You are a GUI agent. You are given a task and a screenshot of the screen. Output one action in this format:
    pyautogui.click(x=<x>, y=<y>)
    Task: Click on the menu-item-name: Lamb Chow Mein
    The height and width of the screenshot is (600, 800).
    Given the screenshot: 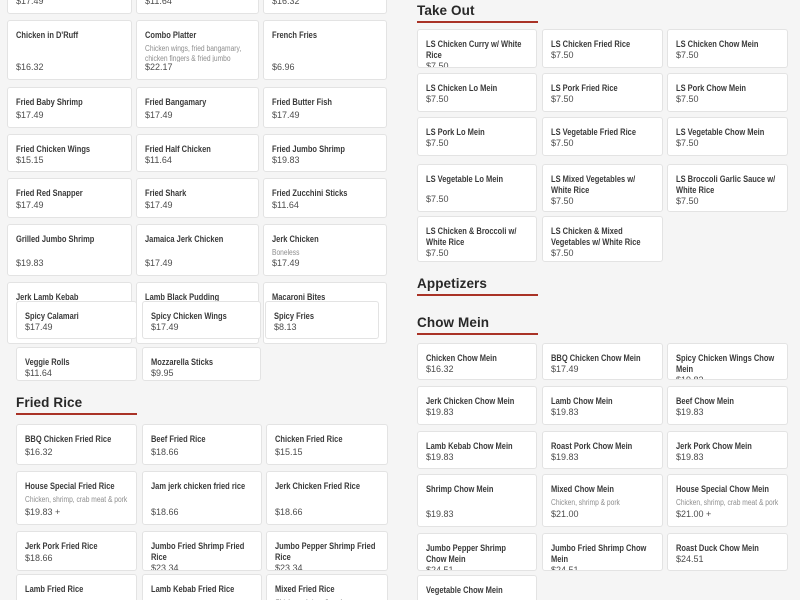 What is the action you would take?
    pyautogui.click(x=582, y=401)
    